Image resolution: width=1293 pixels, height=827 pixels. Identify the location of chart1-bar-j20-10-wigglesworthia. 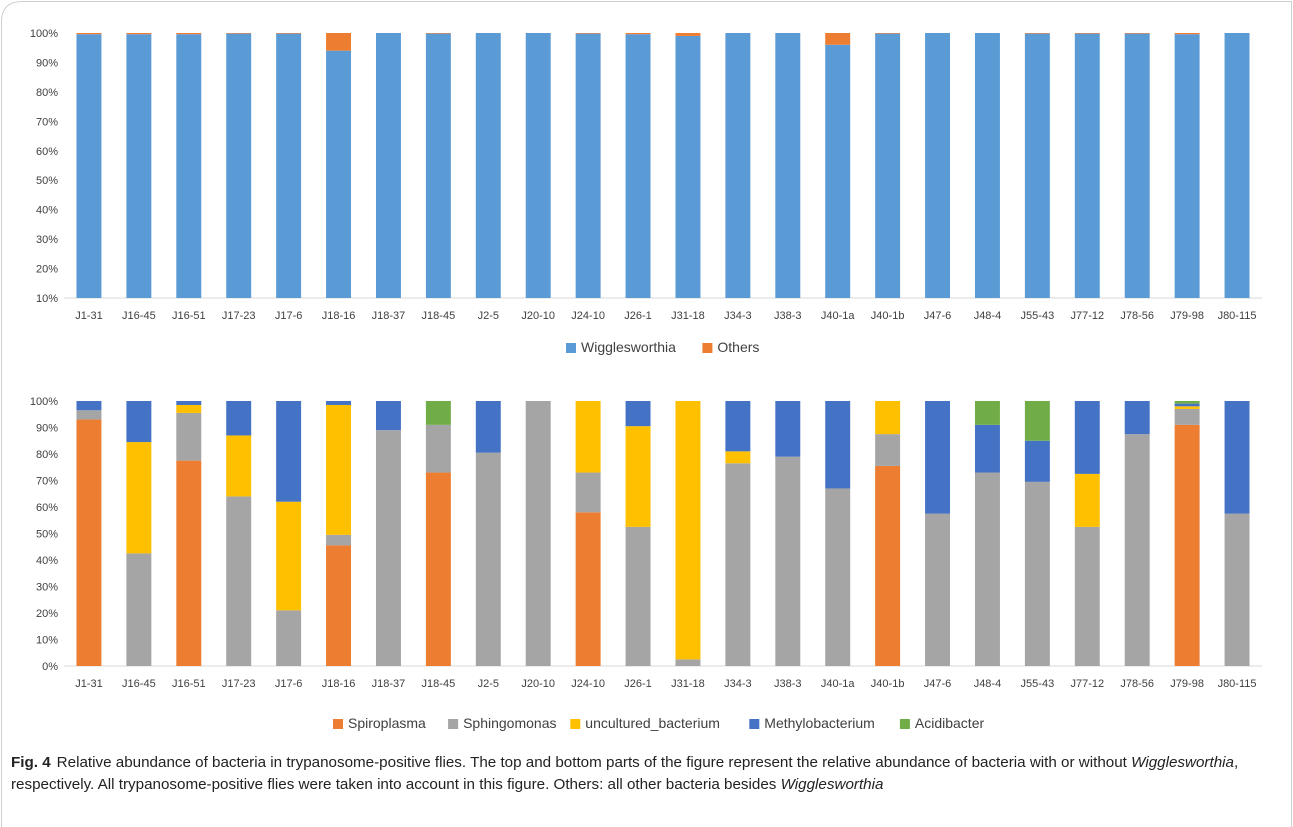
(538, 165).